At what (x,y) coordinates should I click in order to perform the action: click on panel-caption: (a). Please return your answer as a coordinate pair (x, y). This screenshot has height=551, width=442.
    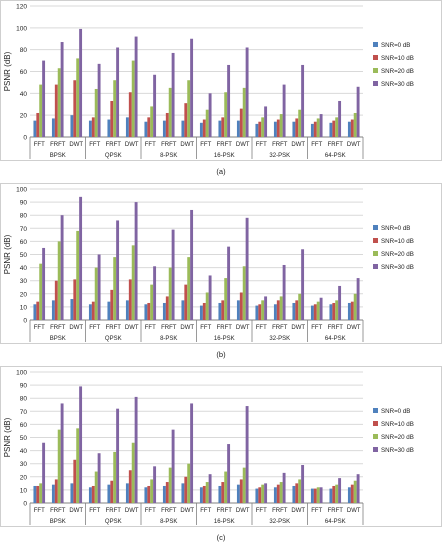
    Looking at the image, I should click on (221, 171).